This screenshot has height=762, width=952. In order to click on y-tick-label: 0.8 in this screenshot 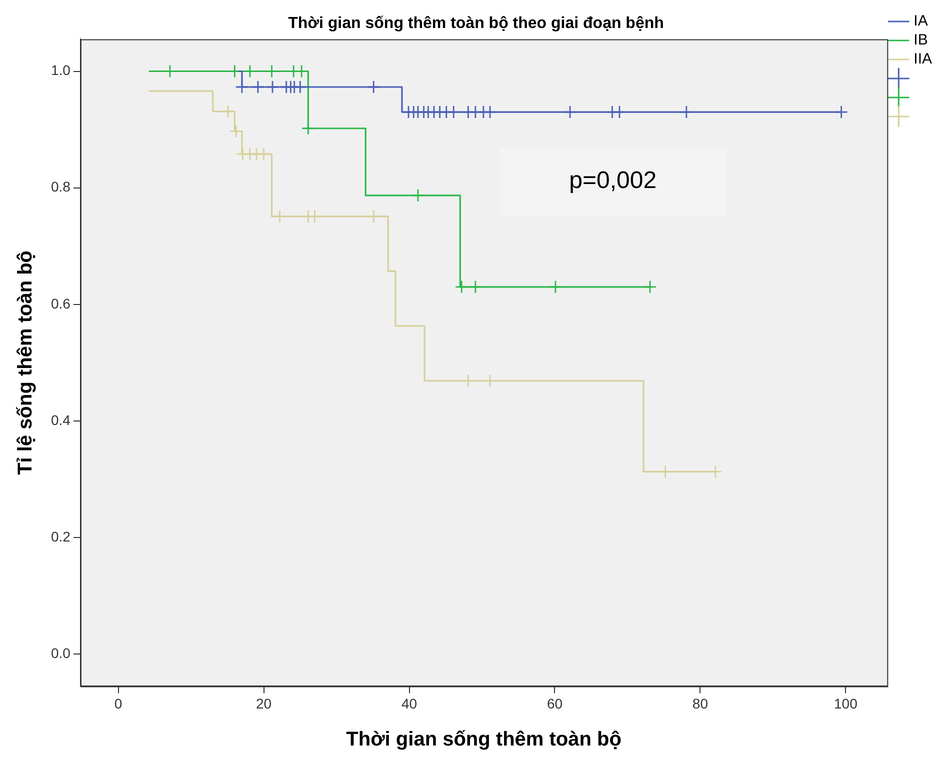, I will do `click(60, 186)`.